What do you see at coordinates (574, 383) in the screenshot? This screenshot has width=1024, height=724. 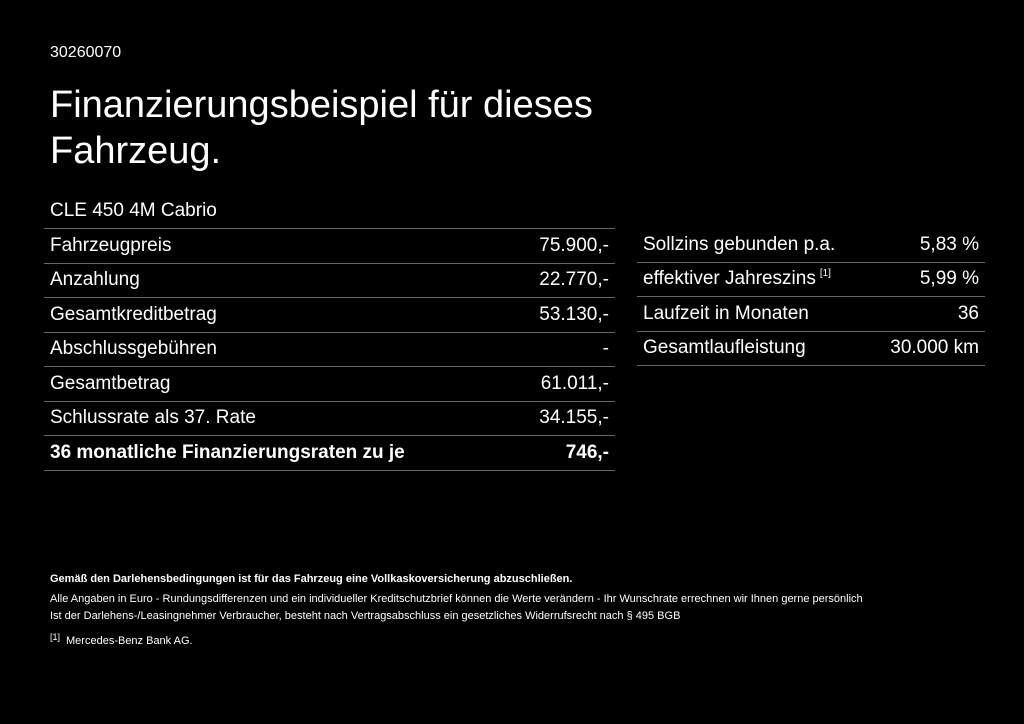 I see `row-value: 61.011,-` at bounding box center [574, 383].